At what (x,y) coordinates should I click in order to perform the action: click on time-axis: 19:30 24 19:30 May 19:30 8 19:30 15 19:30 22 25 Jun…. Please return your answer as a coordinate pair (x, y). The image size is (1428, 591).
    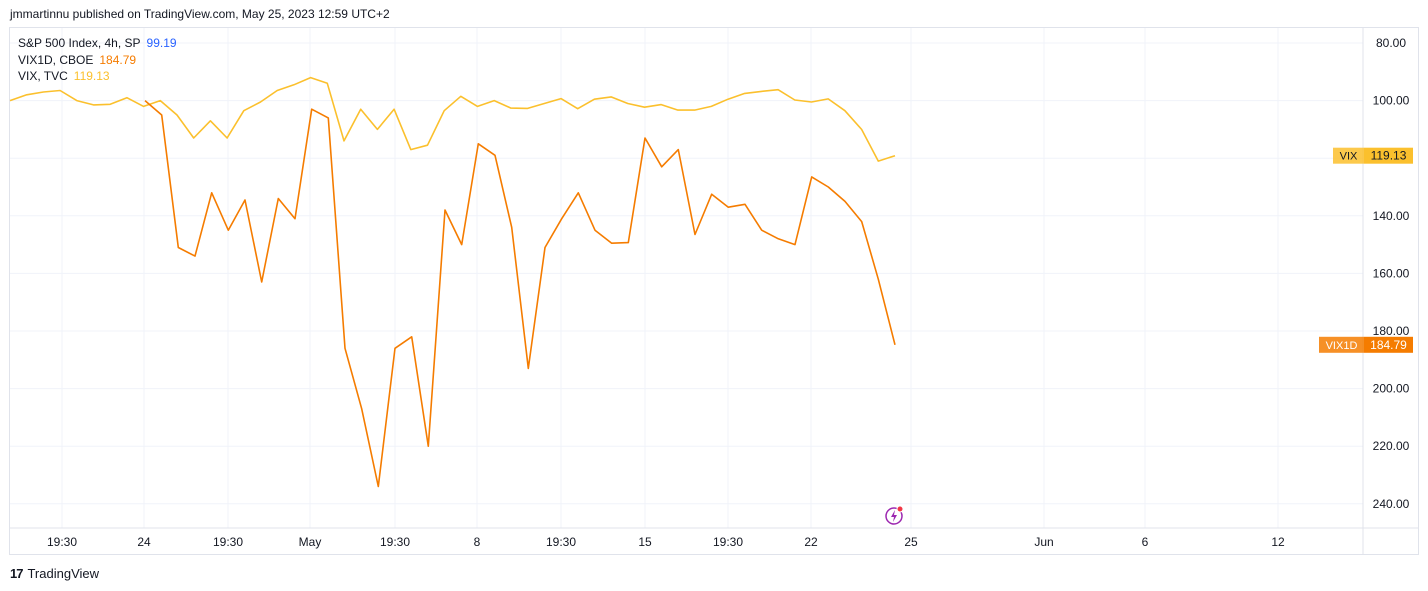
    Looking at the image, I should click on (666, 542).